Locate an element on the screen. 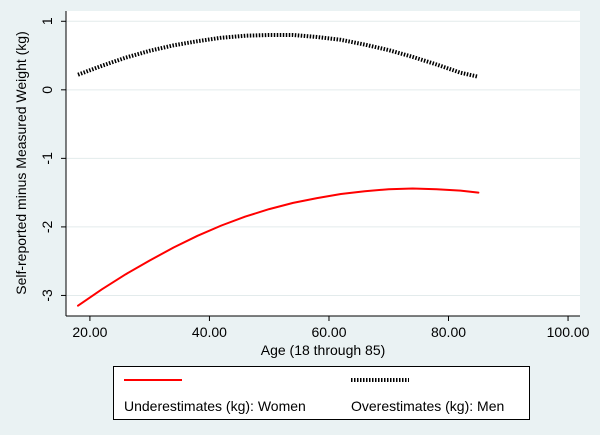 The height and width of the screenshot is (435, 600). legend-label-women: Underestimates (kg): Women is located at coordinates (215, 406).